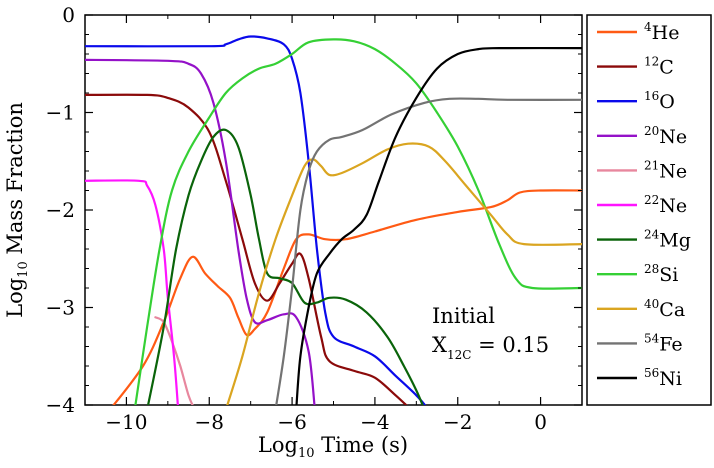 The image size is (714, 468). I want to click on legend-label-28si: 28Si, so click(661, 274).